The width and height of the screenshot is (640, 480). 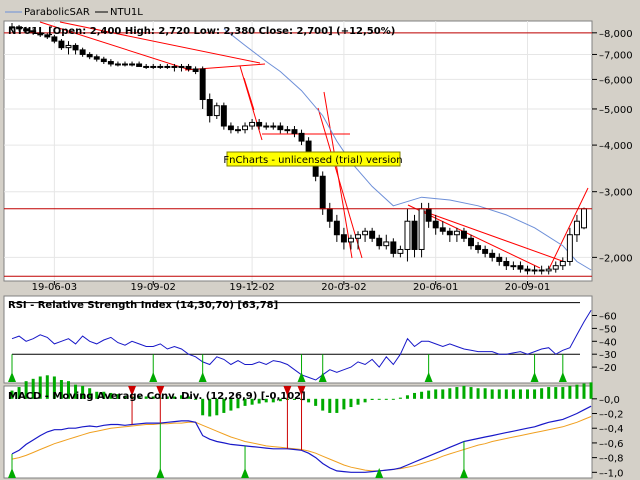 I want to click on rsi-grid, so click(x=296, y=328).